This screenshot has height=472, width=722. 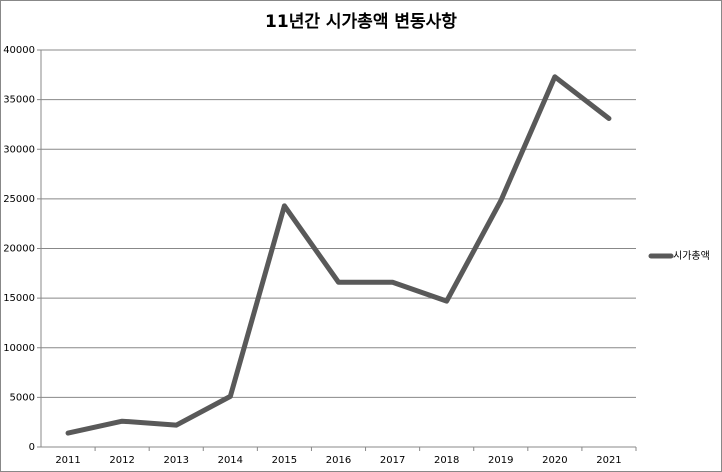 I want to click on x-tick-label: 2012, so click(x=121, y=460).